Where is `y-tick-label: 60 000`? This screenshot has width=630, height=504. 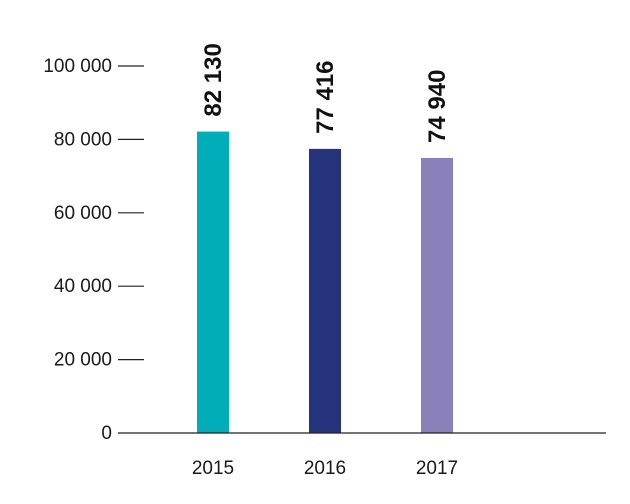
y-tick-label: 60 000 is located at coordinates (83, 213).